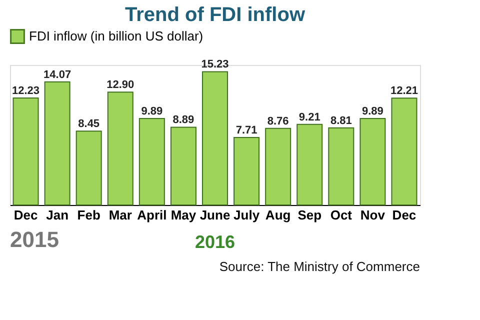 The image size is (480, 320). Describe the element at coordinates (34, 239) in the screenshot. I see `text: 2015` at that location.